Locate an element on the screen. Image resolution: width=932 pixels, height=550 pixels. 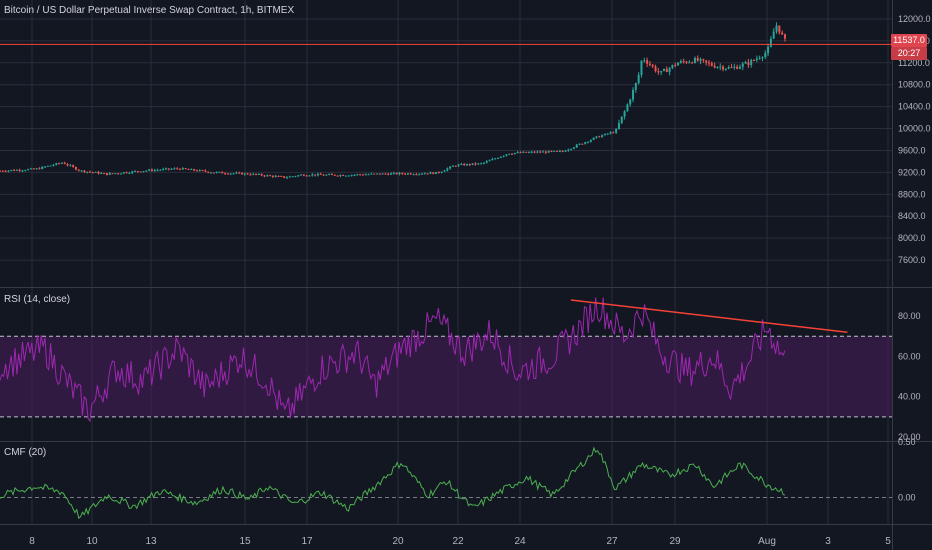
time-tick-label: Aug is located at coordinates (767, 541).